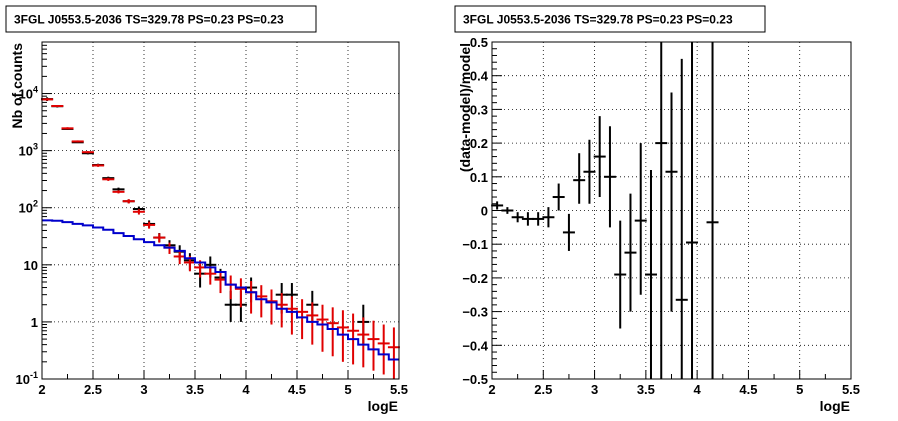 The height and width of the screenshot is (421, 898). I want to click on y-tick-label: 1, so click(34, 322).